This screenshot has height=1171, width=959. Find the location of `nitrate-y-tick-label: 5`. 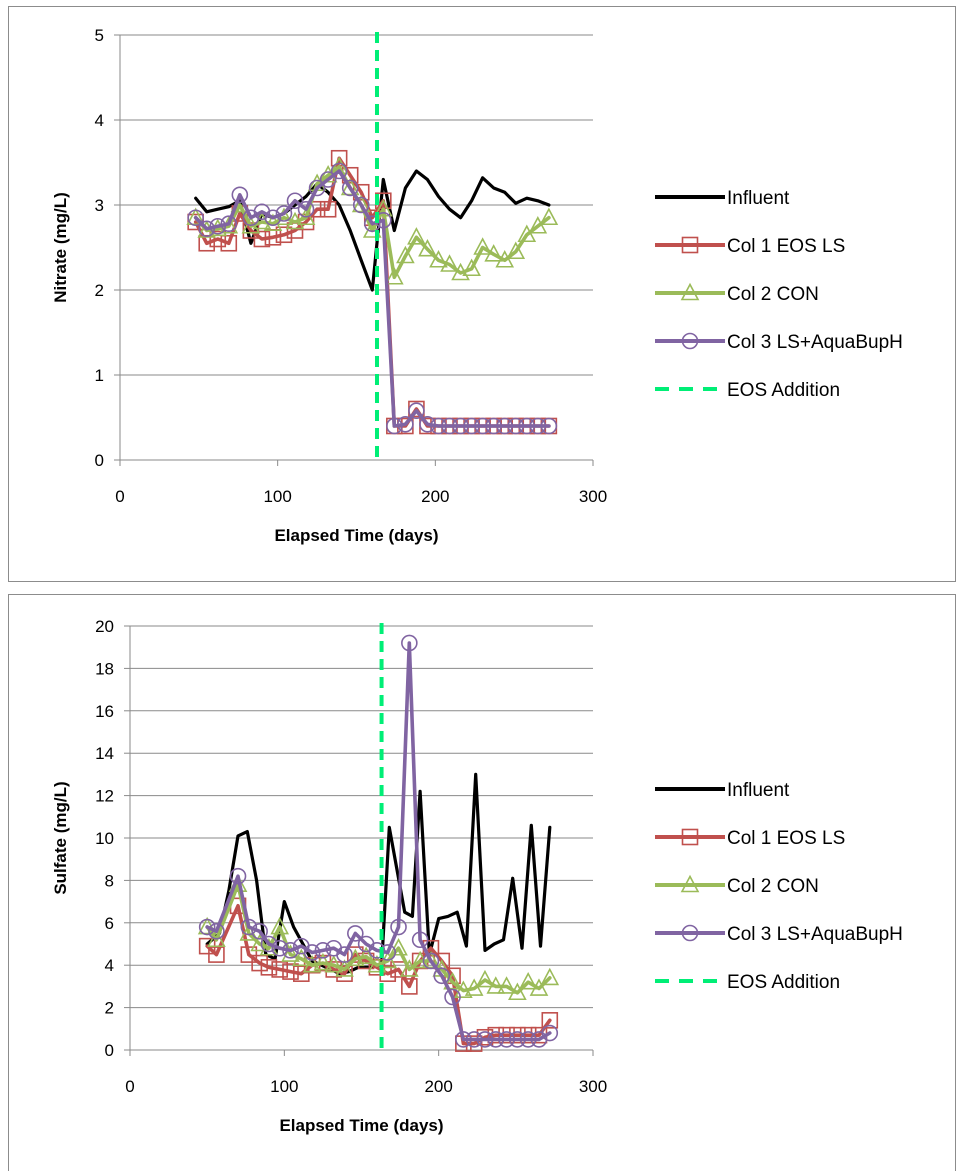

nitrate-y-tick-label: 5 is located at coordinates (99, 35).